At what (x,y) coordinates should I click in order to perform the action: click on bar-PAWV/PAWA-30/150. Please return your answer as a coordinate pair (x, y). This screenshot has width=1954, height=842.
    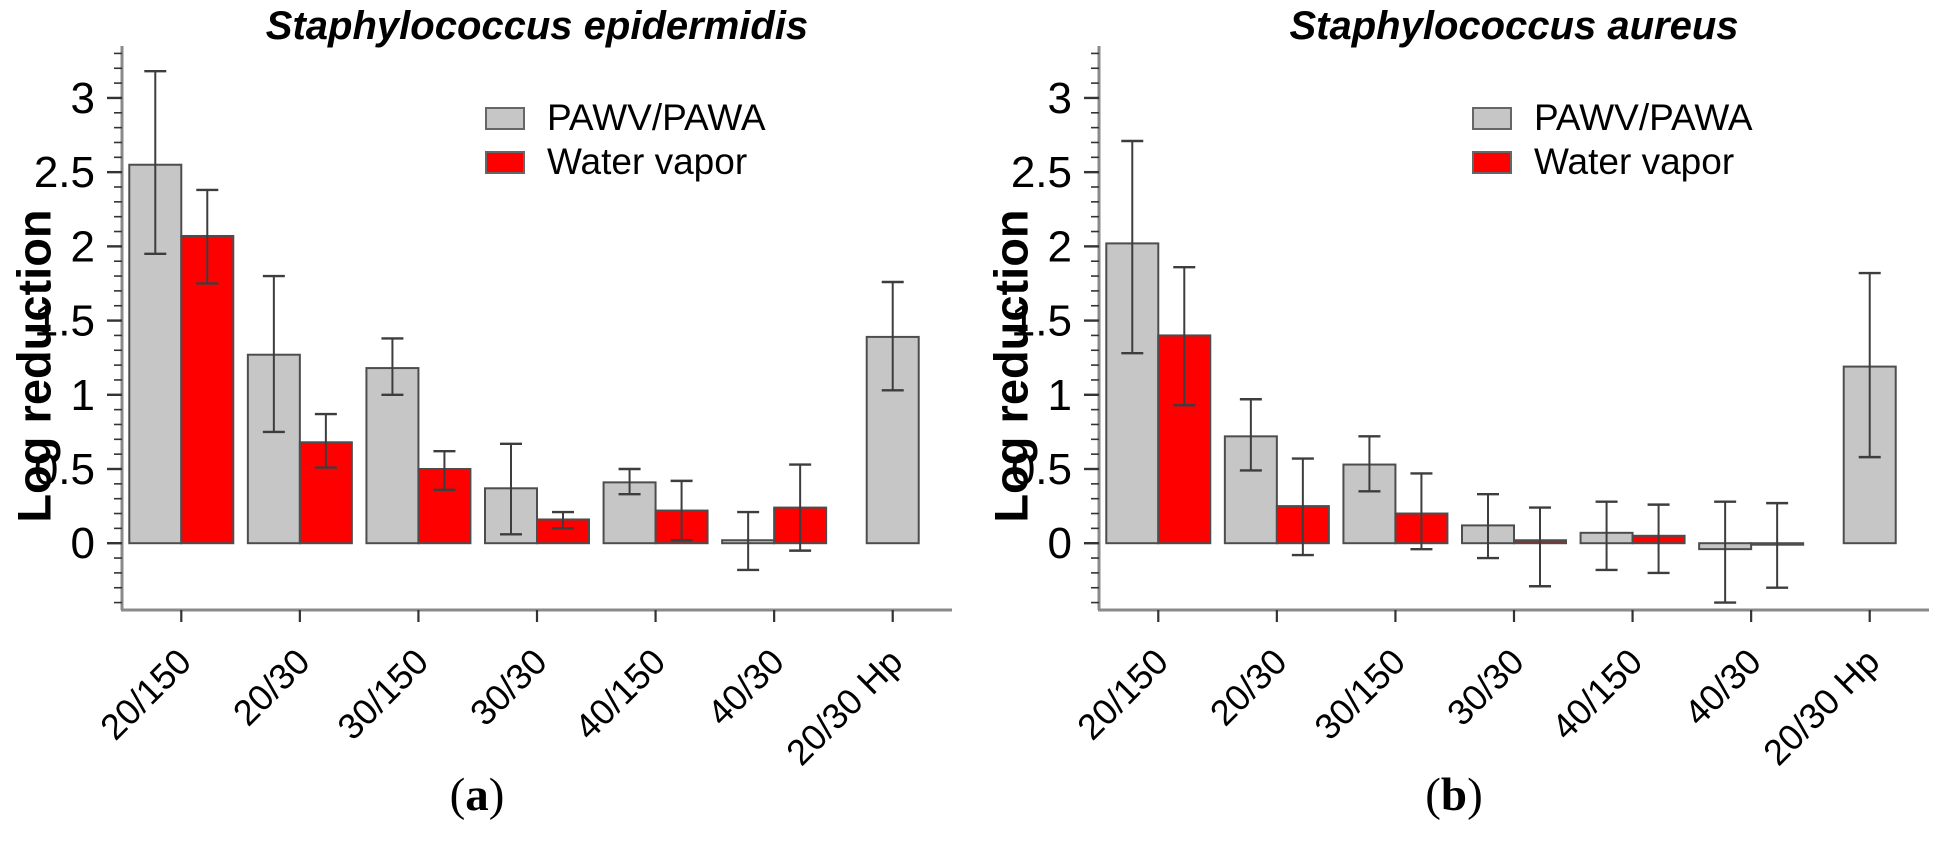
    Looking at the image, I should click on (392, 456).